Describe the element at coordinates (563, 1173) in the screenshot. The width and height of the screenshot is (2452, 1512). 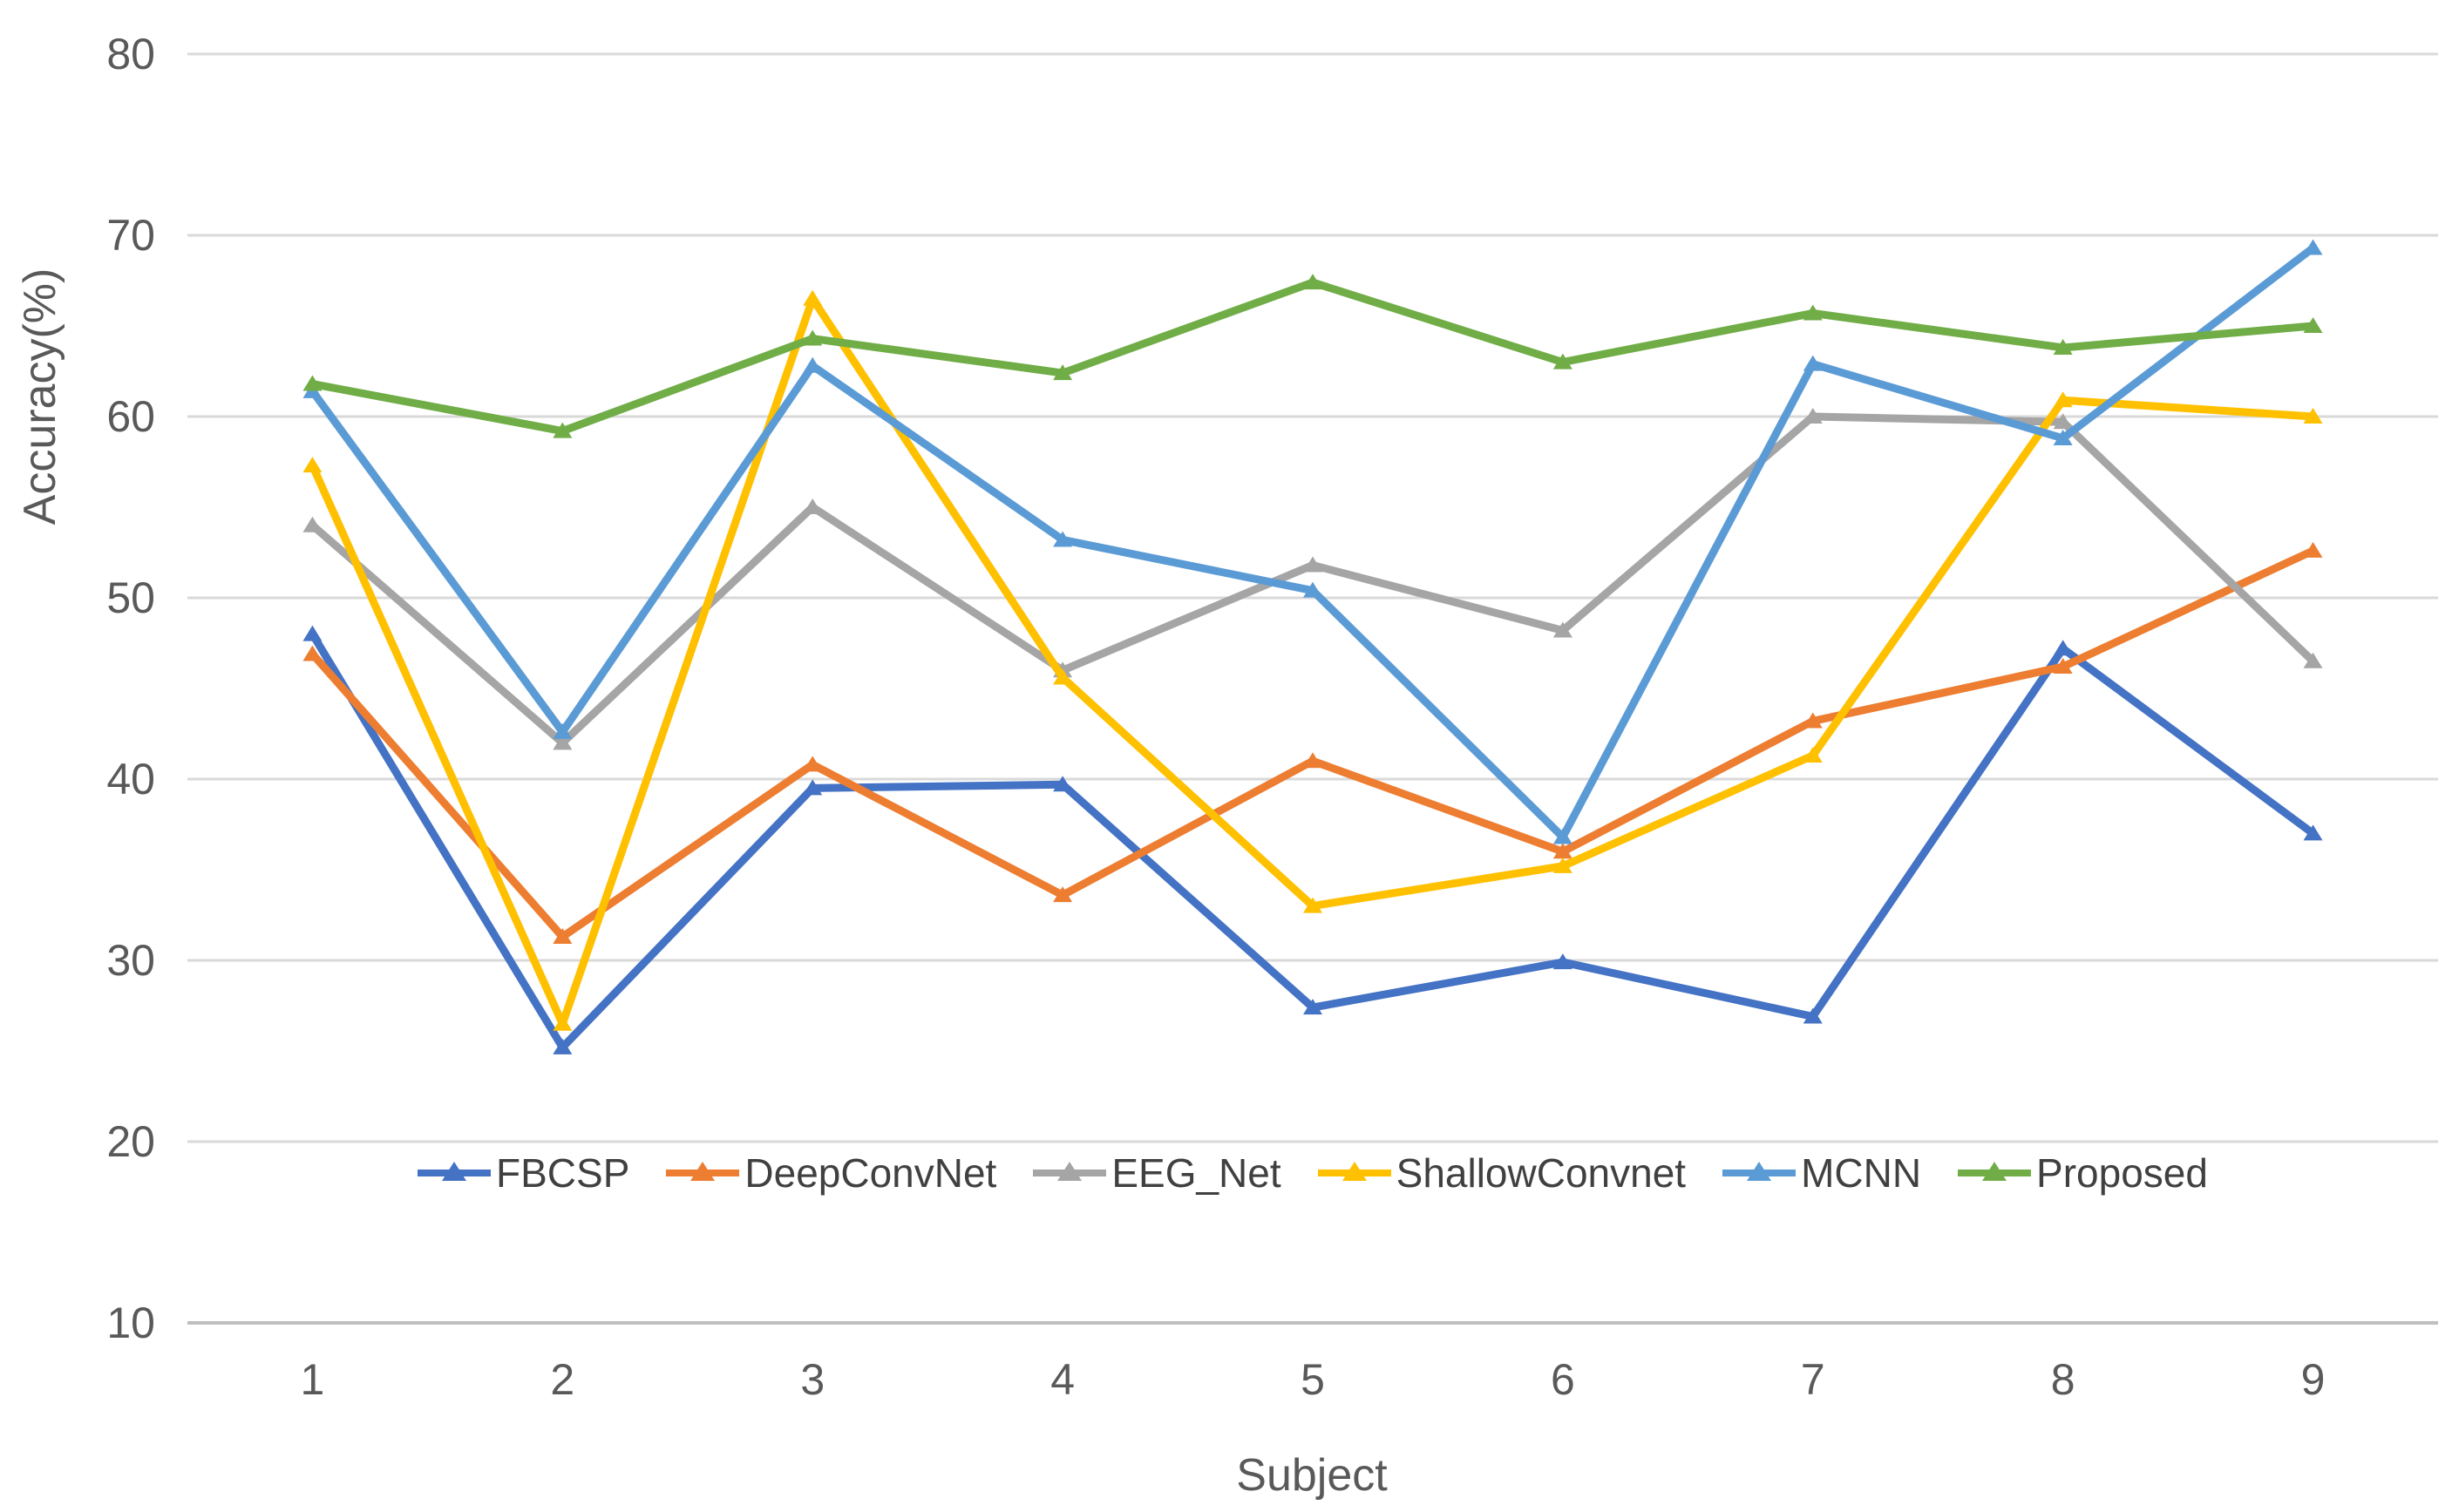
I see `legend-item-label: FBCSP` at that location.